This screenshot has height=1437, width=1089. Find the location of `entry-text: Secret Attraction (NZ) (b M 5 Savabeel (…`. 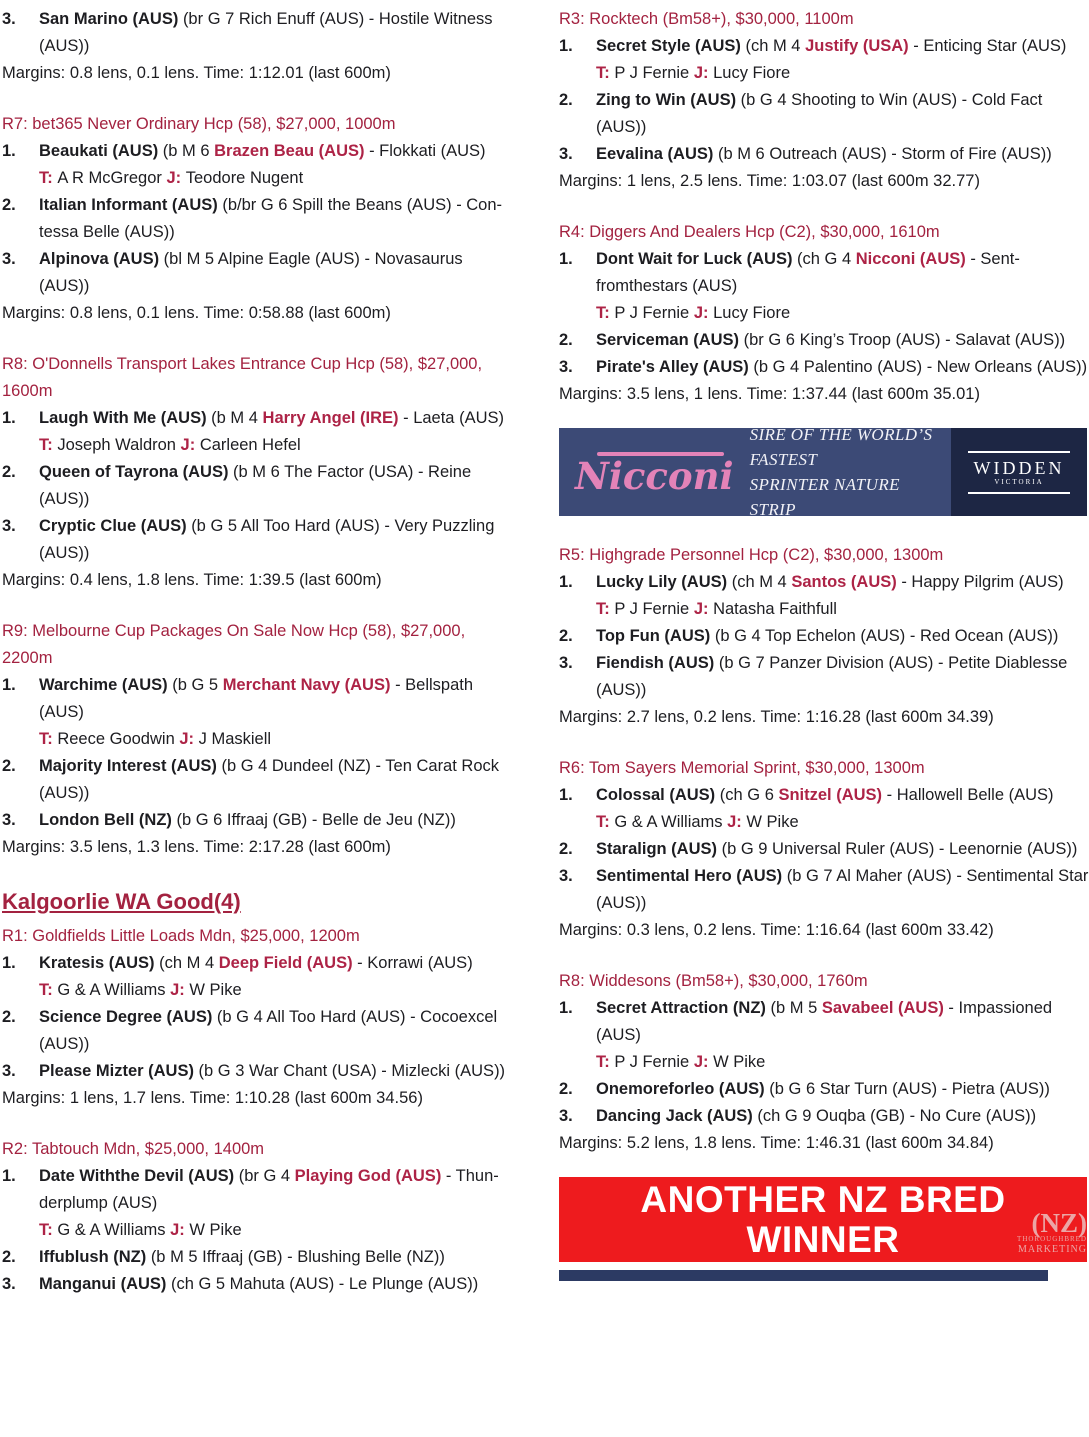

entry-text: Secret Attraction (NZ) (b M 5 Savabeel (… is located at coordinates (842, 1035).